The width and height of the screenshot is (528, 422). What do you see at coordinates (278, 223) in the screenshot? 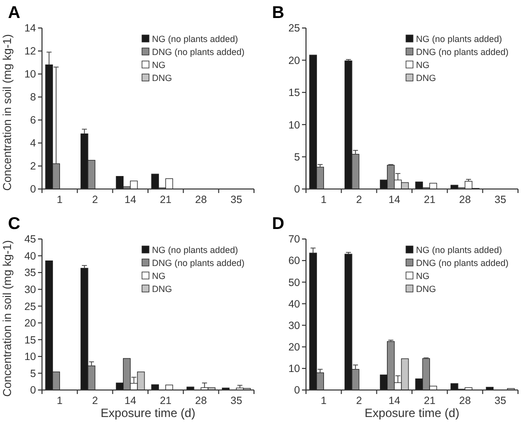
I see `chart-title: D` at bounding box center [278, 223].